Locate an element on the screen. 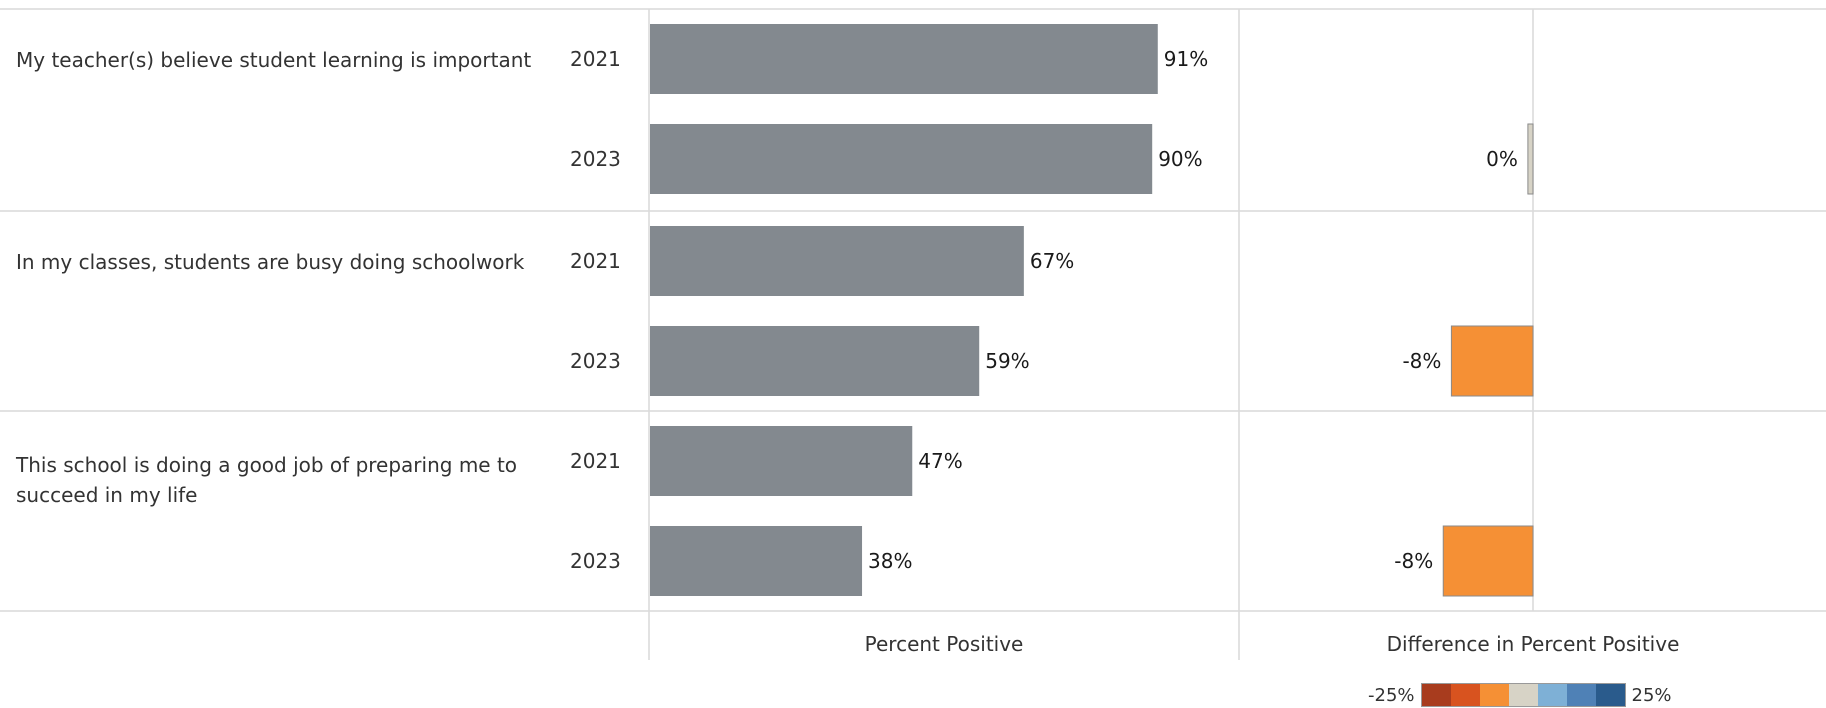  x-axis-title-percent-positive: Percent Positive is located at coordinates (944, 644).